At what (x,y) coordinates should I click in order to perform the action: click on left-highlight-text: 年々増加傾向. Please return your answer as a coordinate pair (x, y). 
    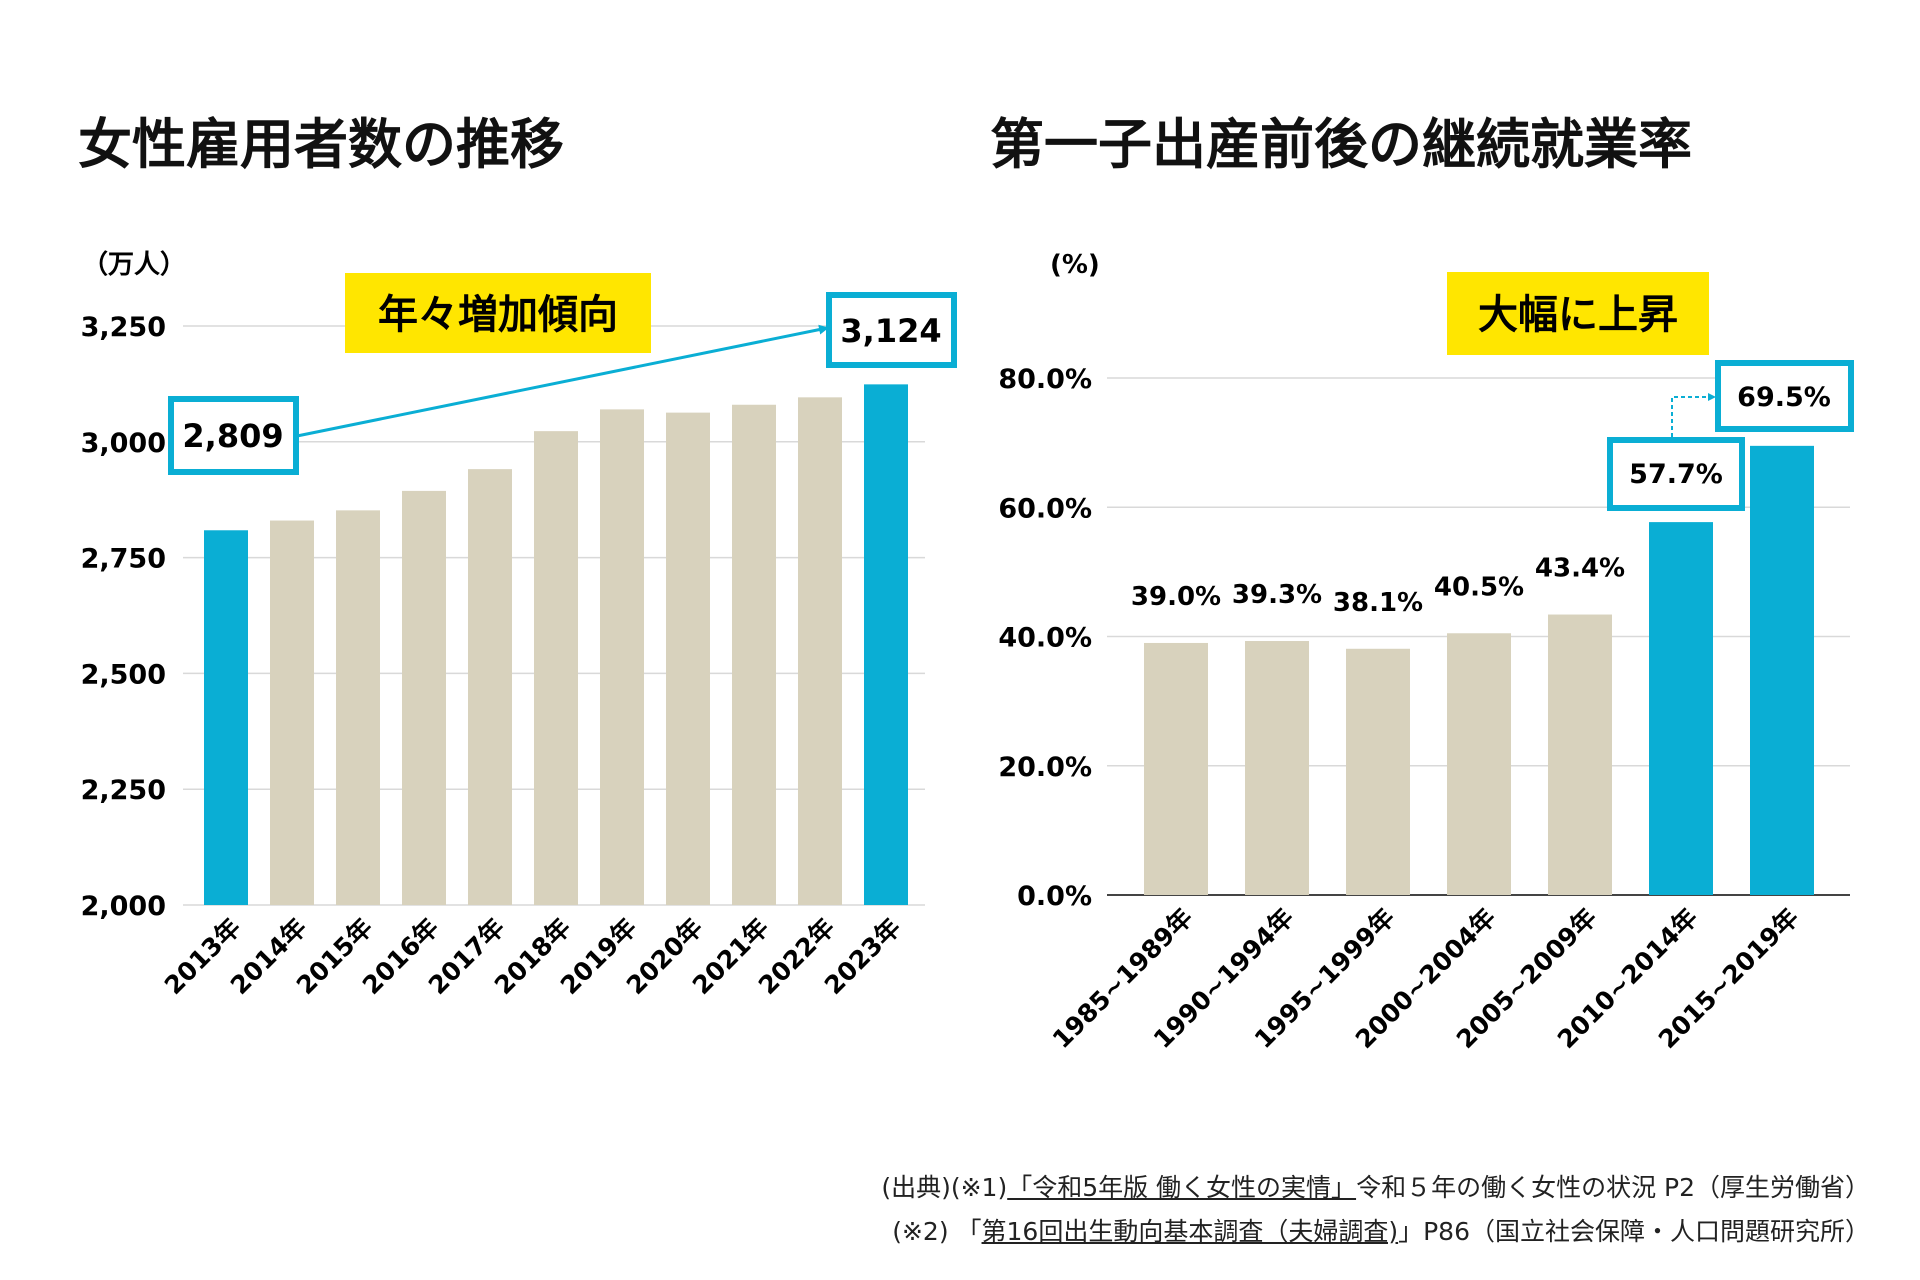
    Looking at the image, I should click on (498, 315).